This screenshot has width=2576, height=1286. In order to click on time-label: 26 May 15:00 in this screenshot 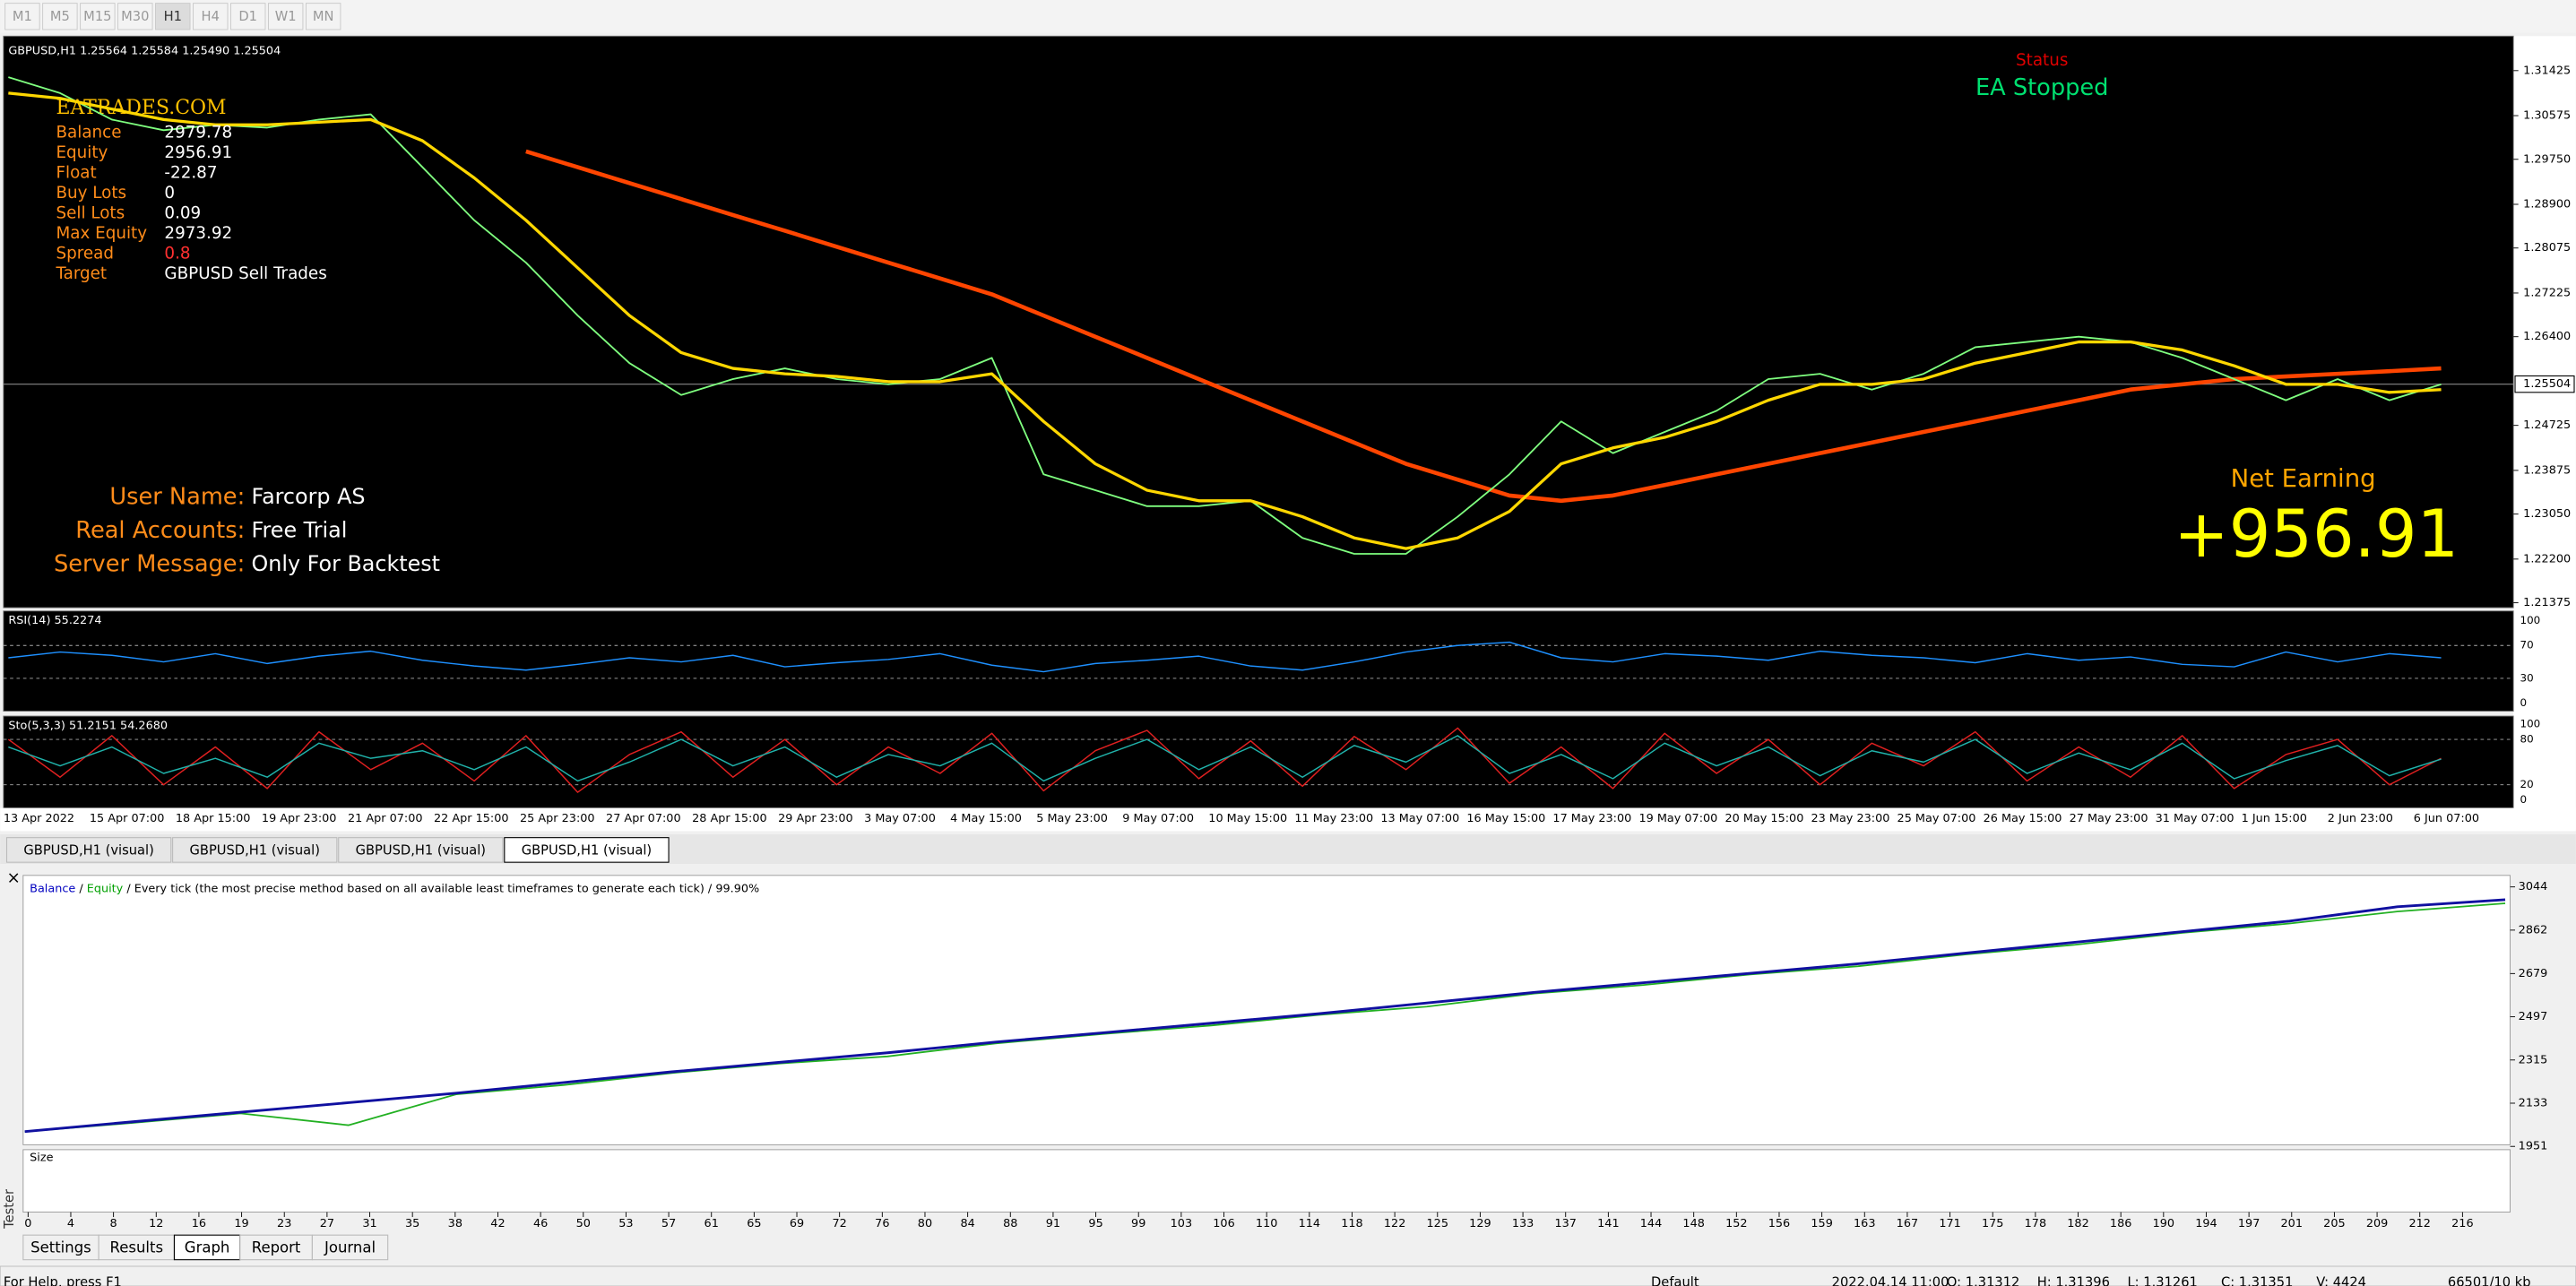, I will do `click(2023, 818)`.